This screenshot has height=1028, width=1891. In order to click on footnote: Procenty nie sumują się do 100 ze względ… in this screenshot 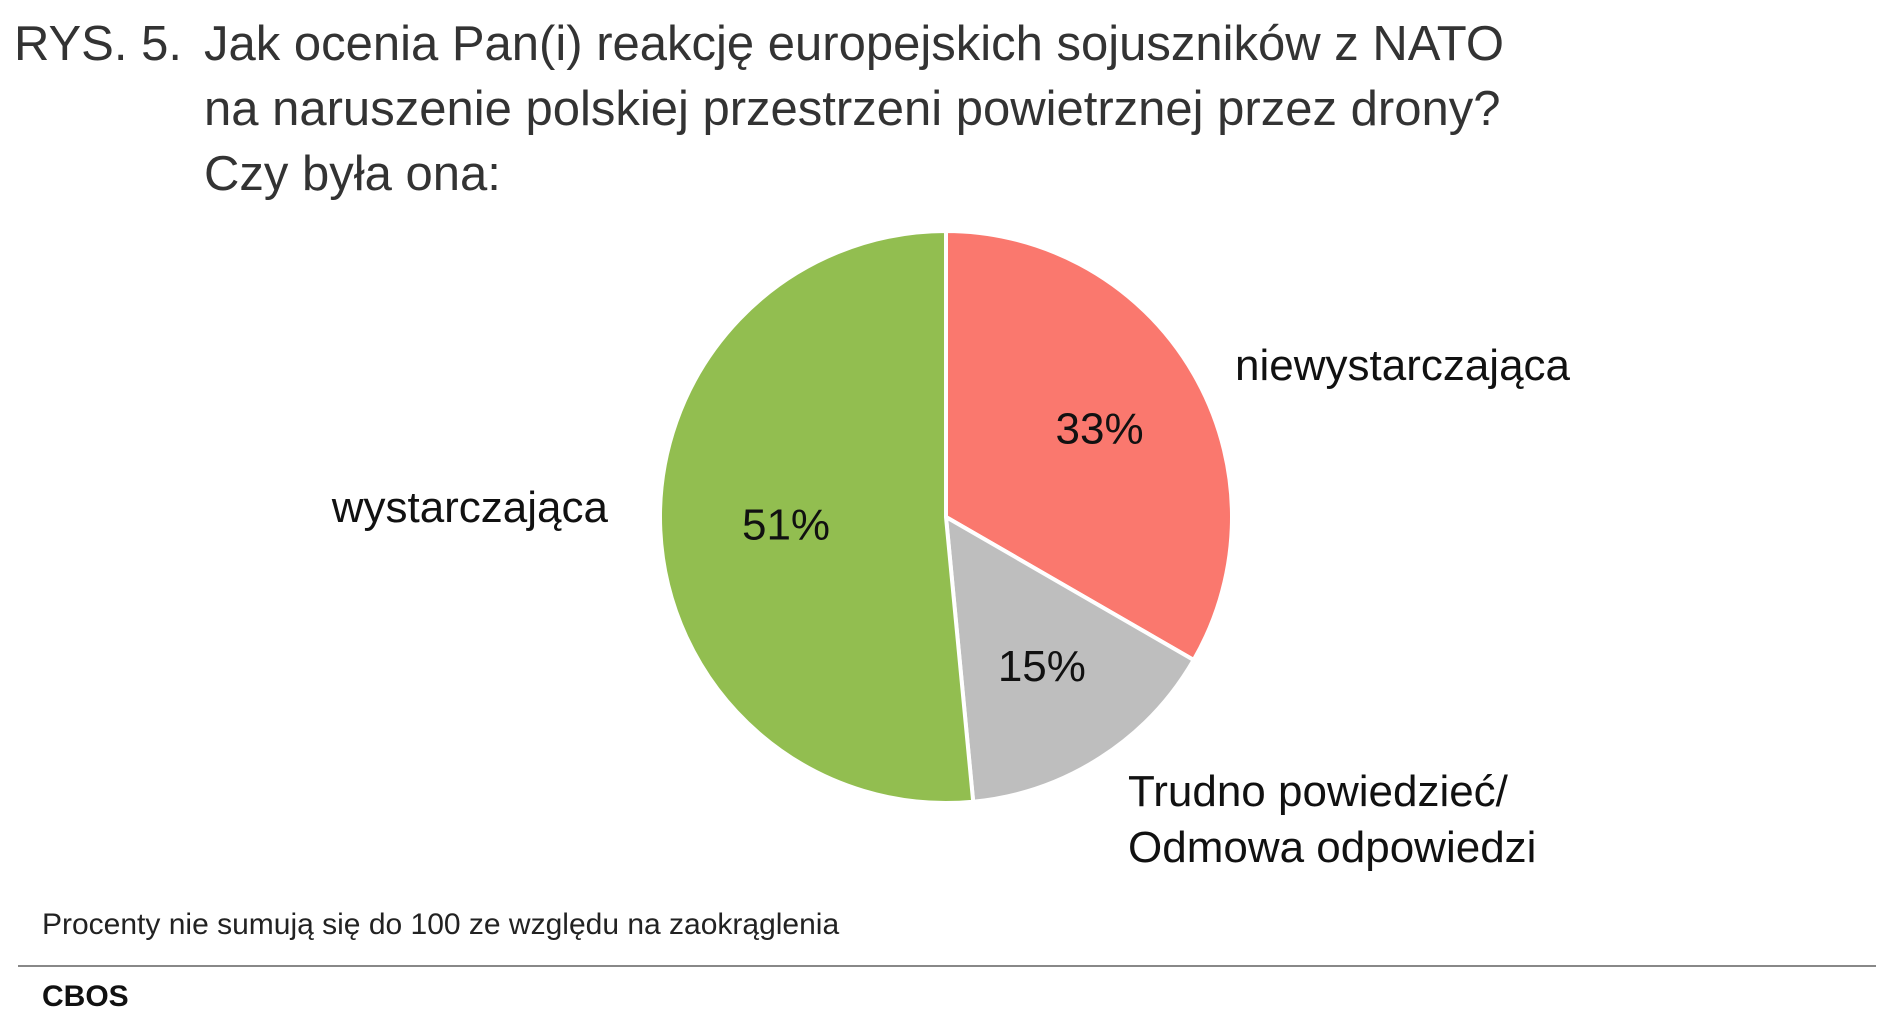, I will do `click(441, 924)`.